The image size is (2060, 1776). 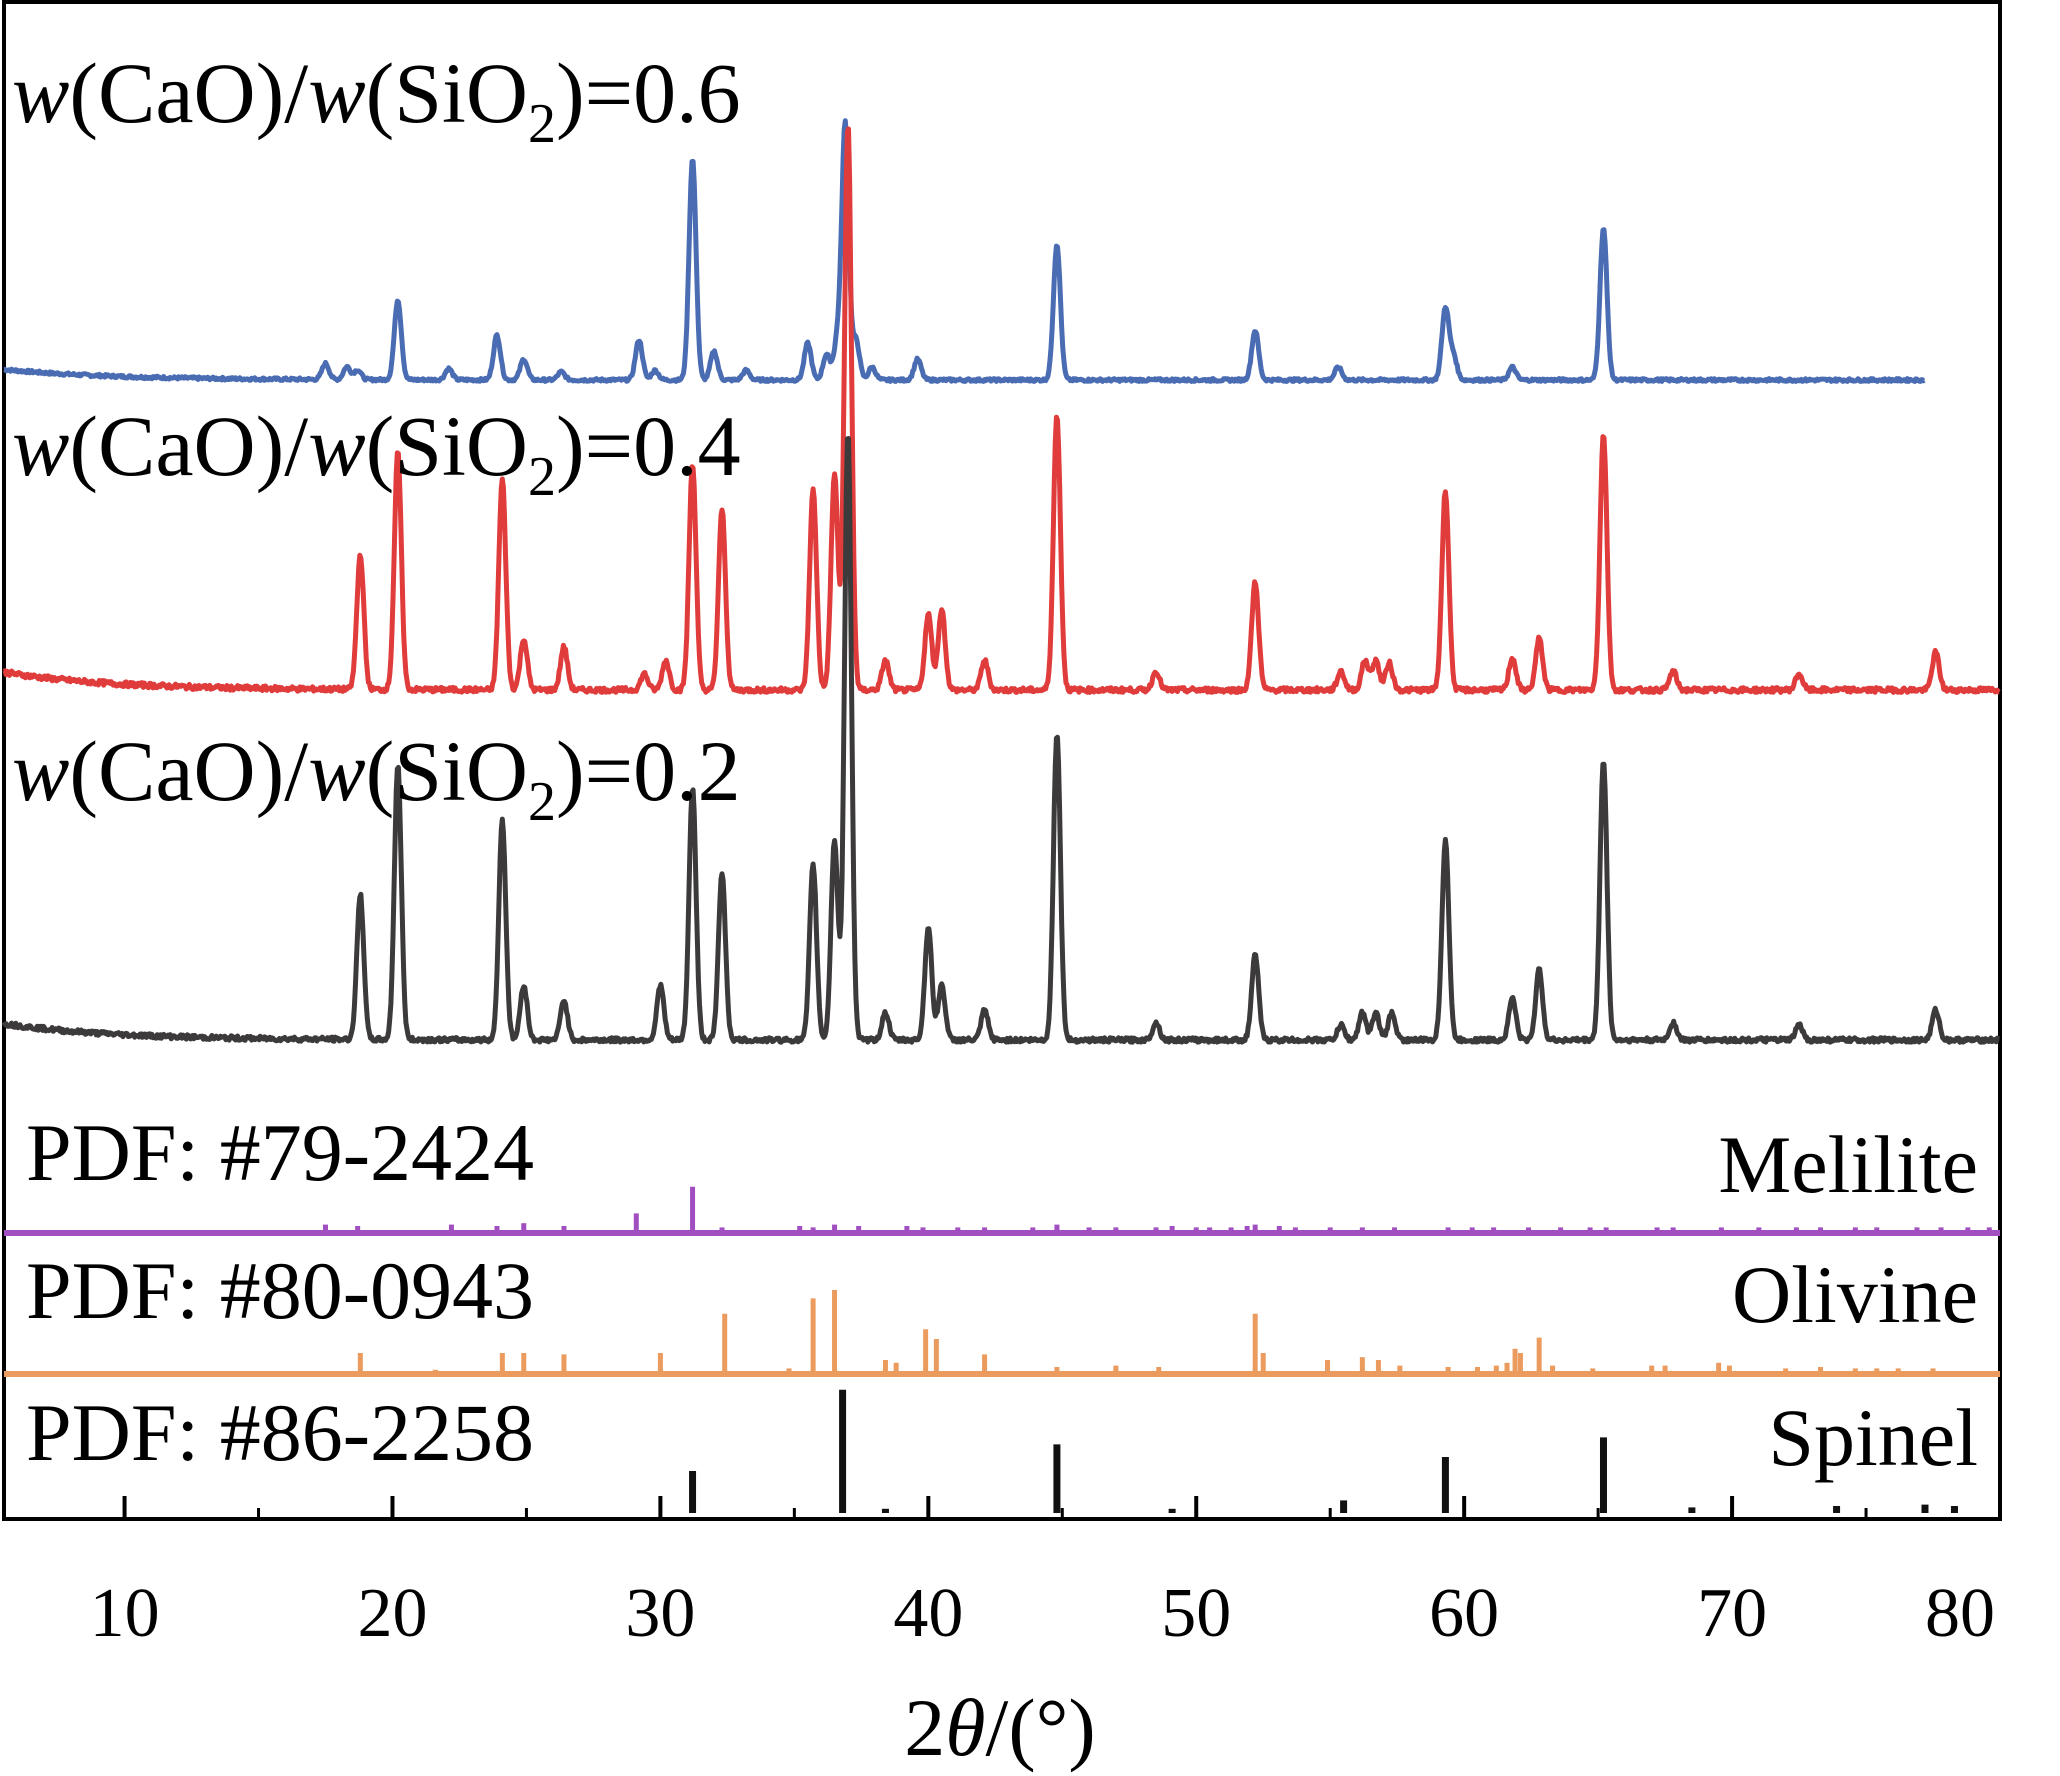 What do you see at coordinates (1046, 1574) in the screenshot?
I see `x-axis-ticks: 10 20 30 40 50 60 70 80` at bounding box center [1046, 1574].